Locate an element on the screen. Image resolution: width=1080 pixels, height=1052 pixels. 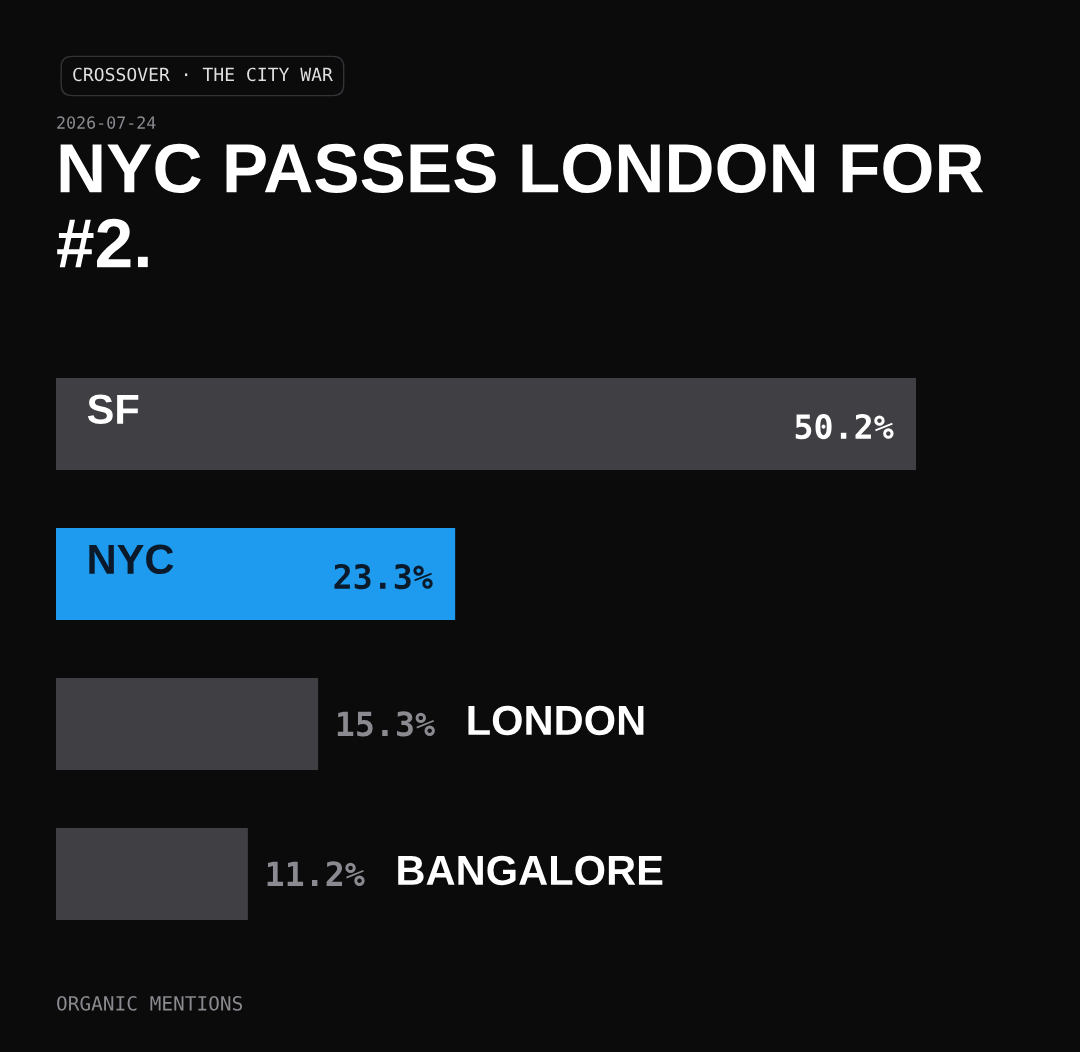
y-tick-label: NYC is located at coordinates (131, 559).